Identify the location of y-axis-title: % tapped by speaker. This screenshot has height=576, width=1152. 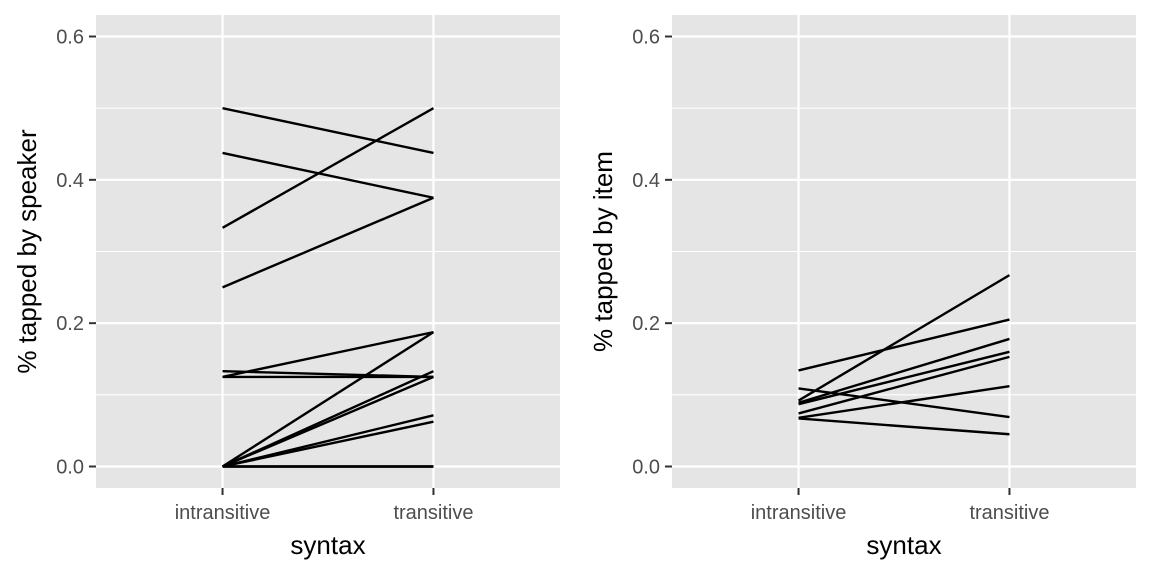
(27, 251).